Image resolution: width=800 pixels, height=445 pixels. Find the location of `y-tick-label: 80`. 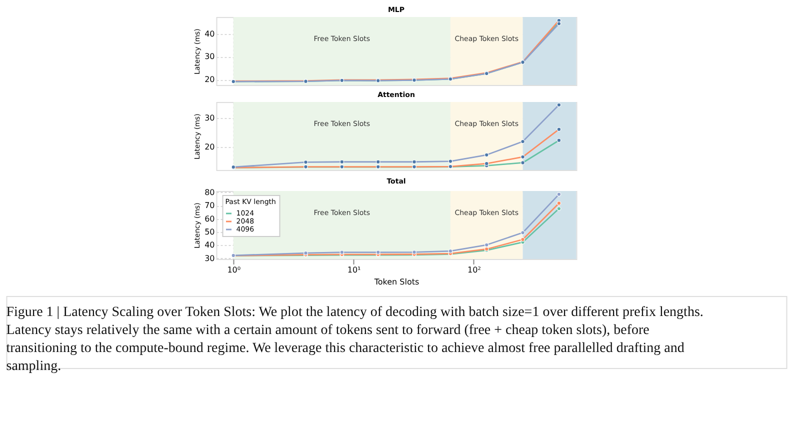

y-tick-label: 80 is located at coordinates (209, 192).